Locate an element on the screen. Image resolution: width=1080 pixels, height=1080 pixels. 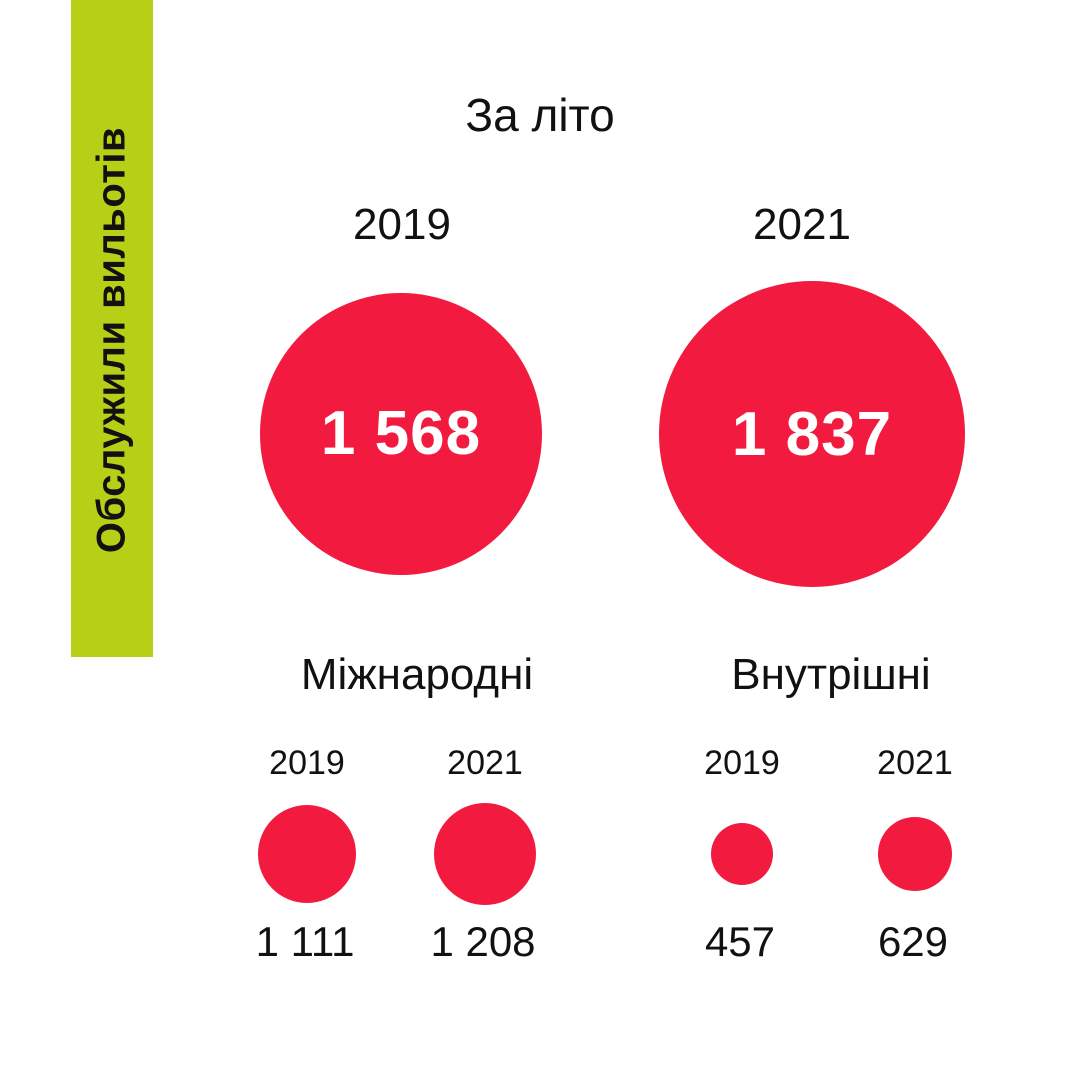
dom-bubble-2019 is located at coordinates (742, 854).